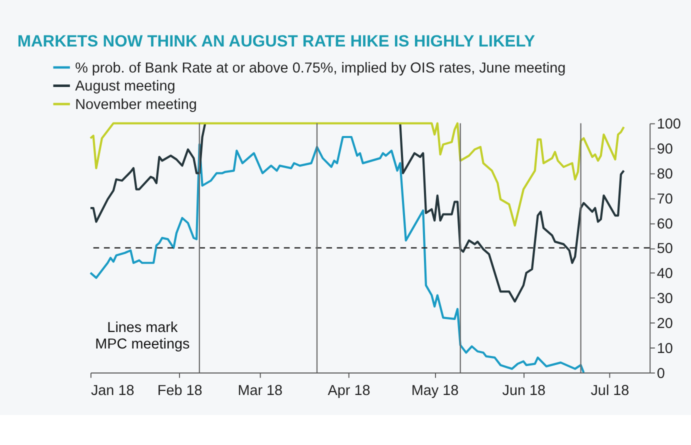  Describe the element at coordinates (112, 391) in the screenshot. I see `x-tick-label: Jan 18` at that location.